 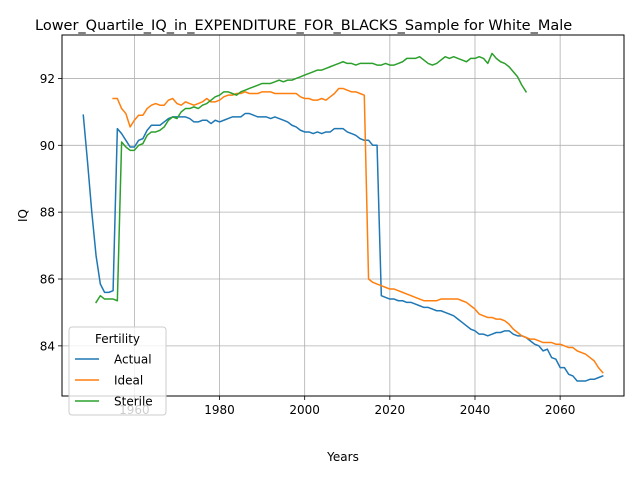 What do you see at coordinates (219, 410) in the screenshot?
I see `x-tick-label: 1980` at bounding box center [219, 410].